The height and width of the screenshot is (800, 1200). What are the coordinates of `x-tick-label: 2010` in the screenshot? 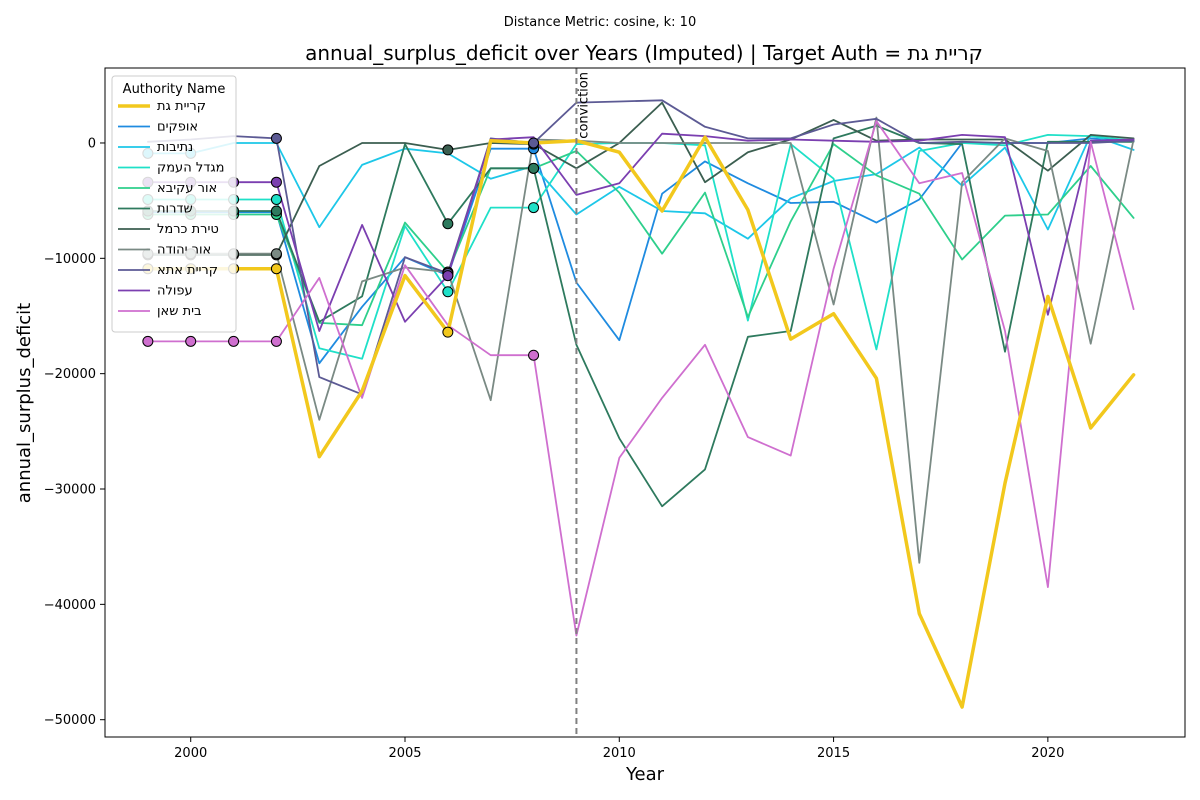 It's located at (619, 753).